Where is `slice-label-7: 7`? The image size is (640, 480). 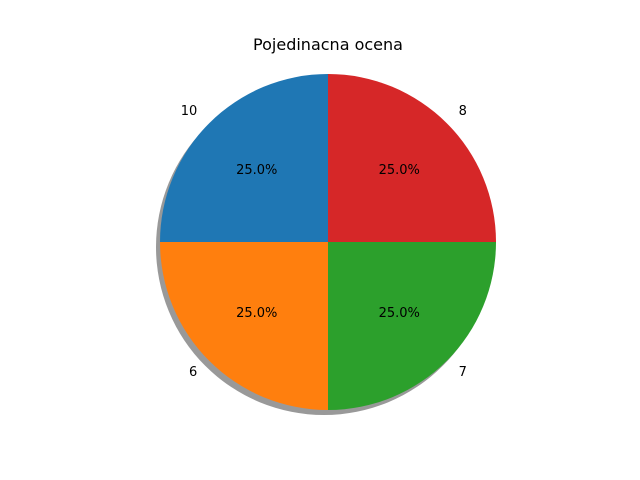
slice-label-7: 7 is located at coordinates (463, 372).